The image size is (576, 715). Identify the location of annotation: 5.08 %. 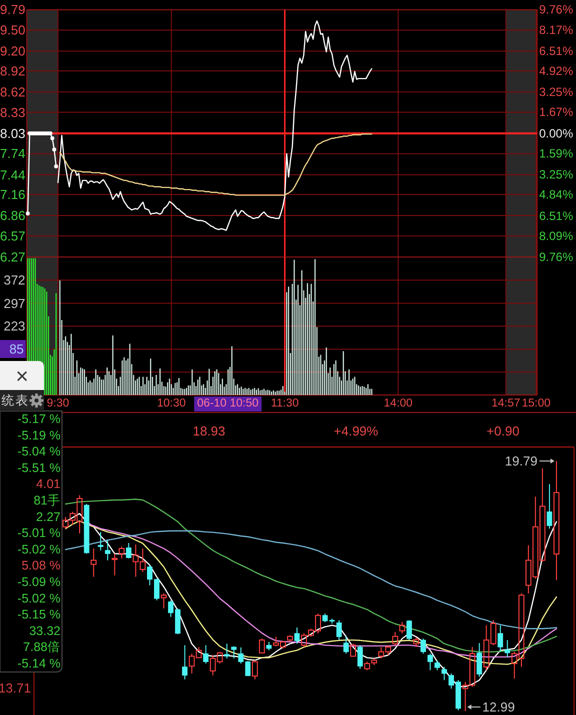
(41, 565).